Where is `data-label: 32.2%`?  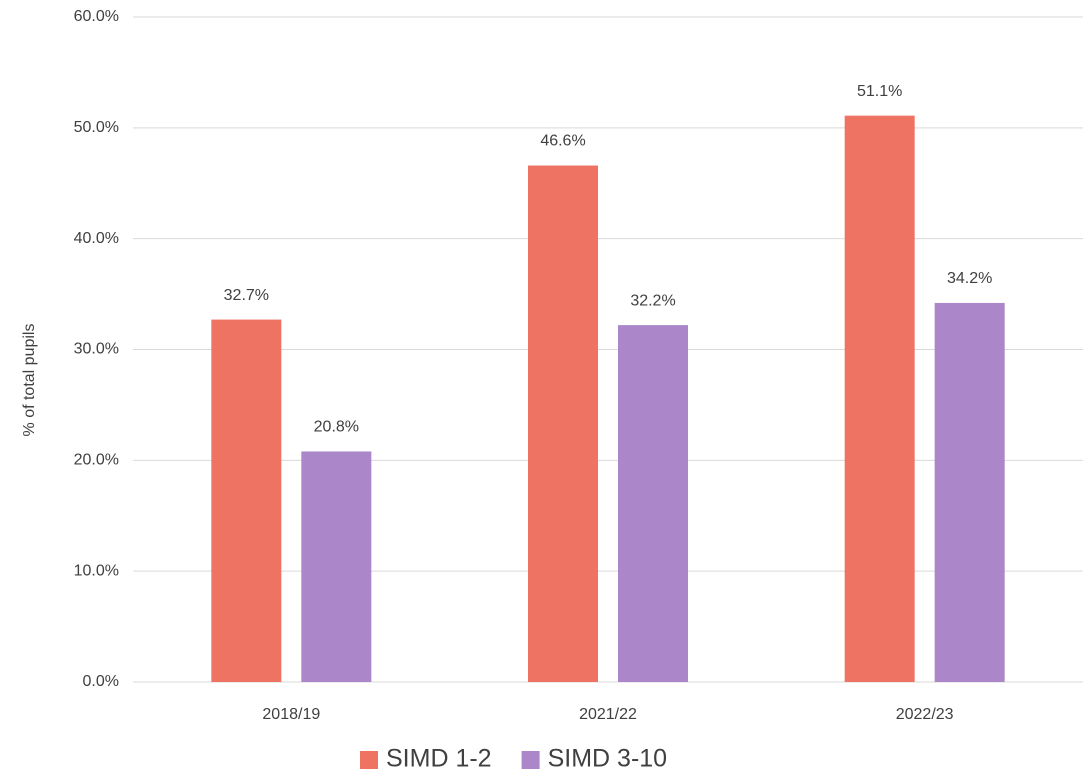
data-label: 32.2% is located at coordinates (652, 300).